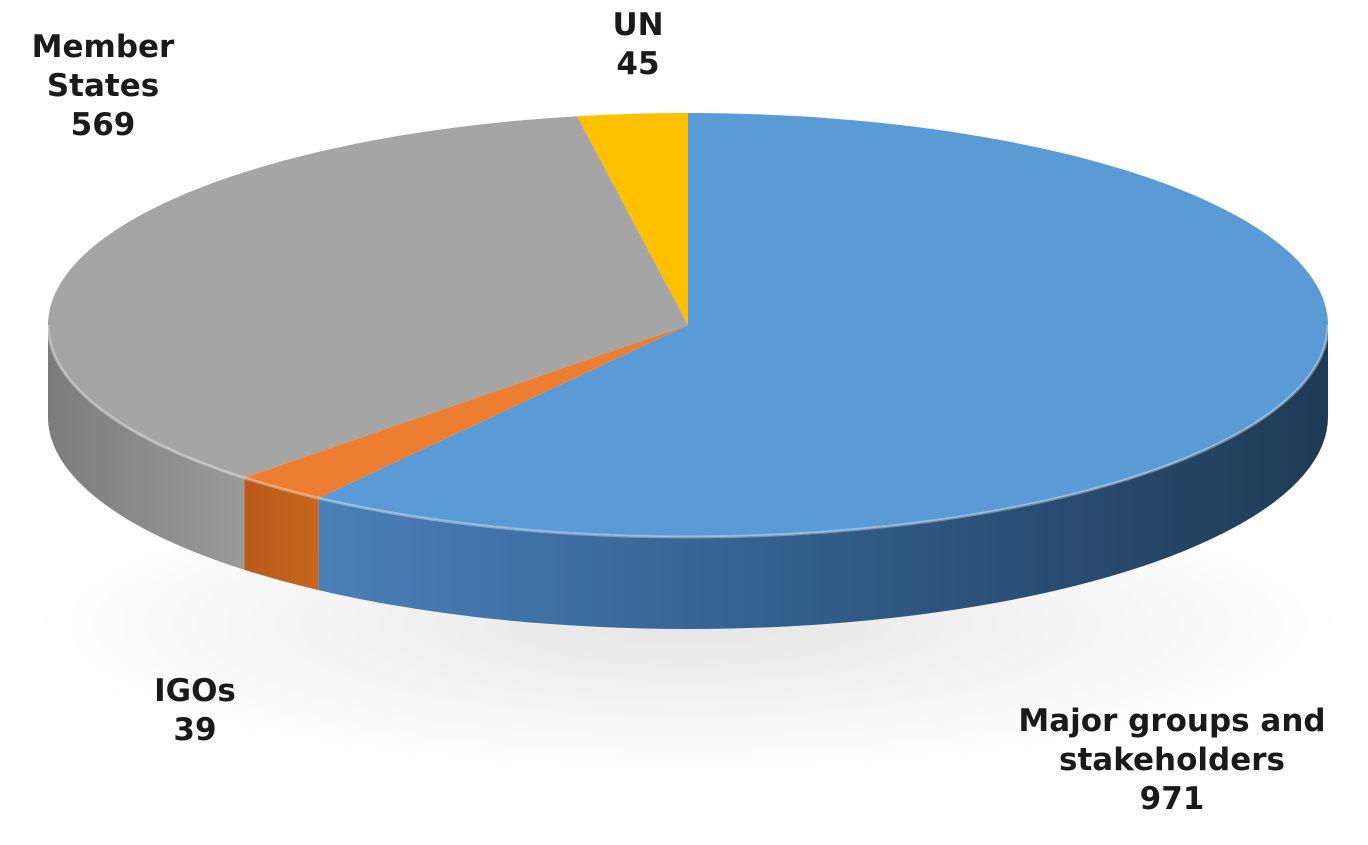 The height and width of the screenshot is (845, 1368). Describe the element at coordinates (103, 47) in the screenshot. I see `label-member-states-line1: Member` at that location.